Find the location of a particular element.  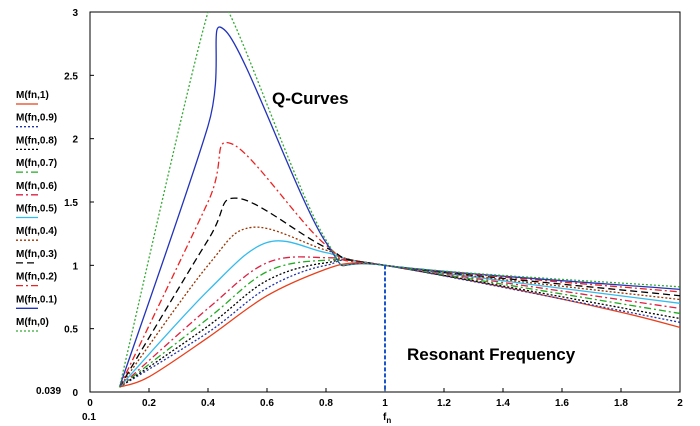

legend-label: M(fn,0.4) is located at coordinates (36, 231).